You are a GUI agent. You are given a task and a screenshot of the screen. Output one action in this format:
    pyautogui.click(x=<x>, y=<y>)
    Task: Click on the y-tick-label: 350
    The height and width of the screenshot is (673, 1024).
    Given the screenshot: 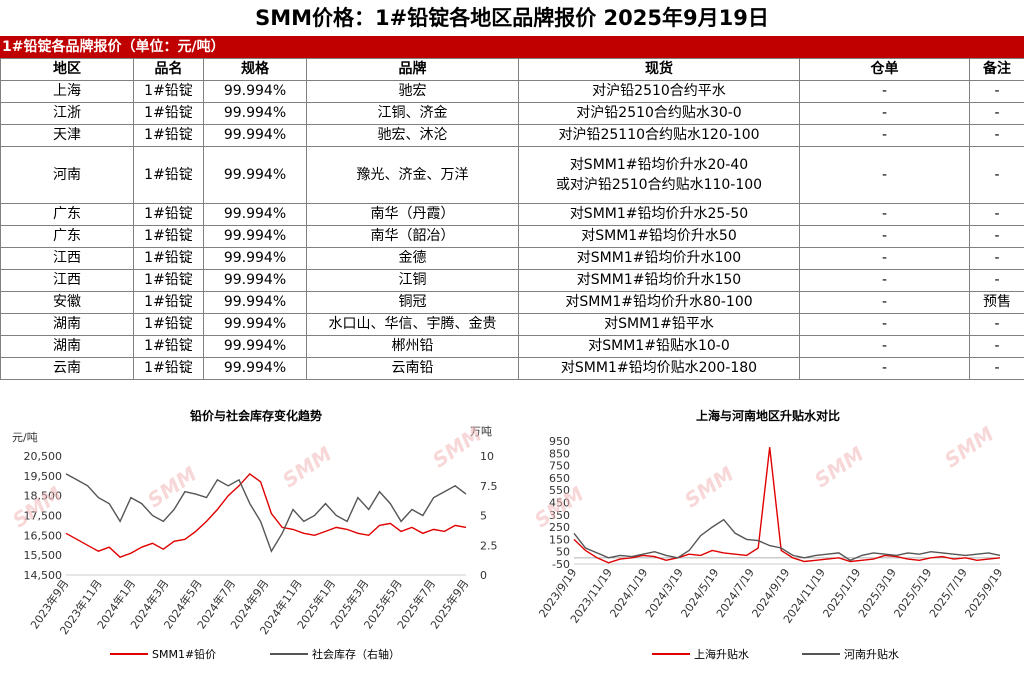 What is the action you would take?
    pyautogui.click(x=559, y=515)
    